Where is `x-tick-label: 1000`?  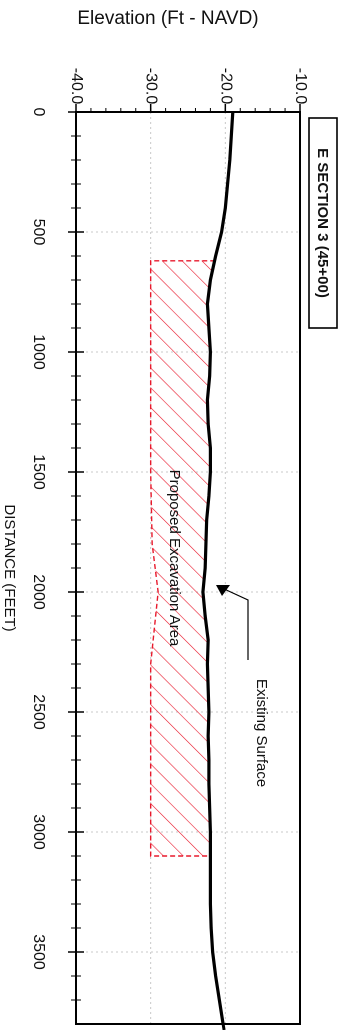 x-tick-label: 1000 is located at coordinates (38, 352).